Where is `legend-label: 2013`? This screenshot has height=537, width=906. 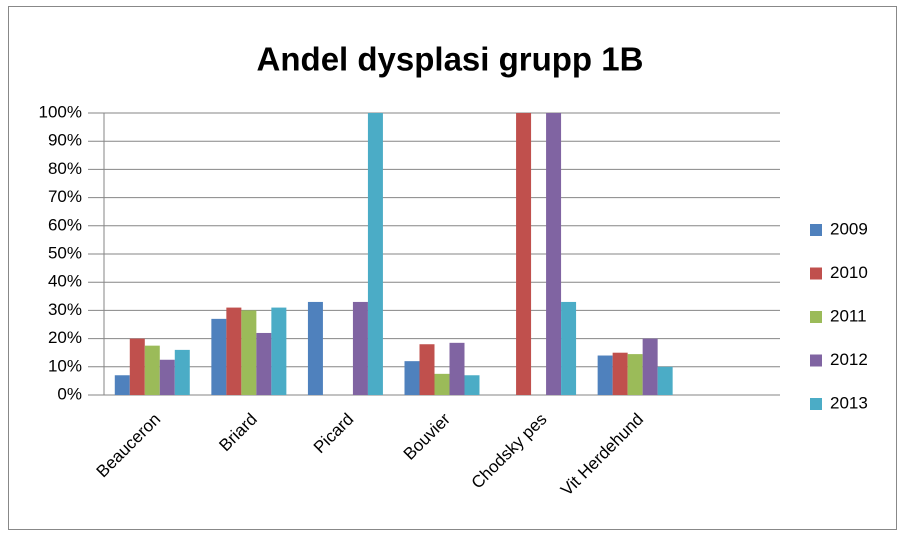 legend-label: 2013 is located at coordinates (849, 402).